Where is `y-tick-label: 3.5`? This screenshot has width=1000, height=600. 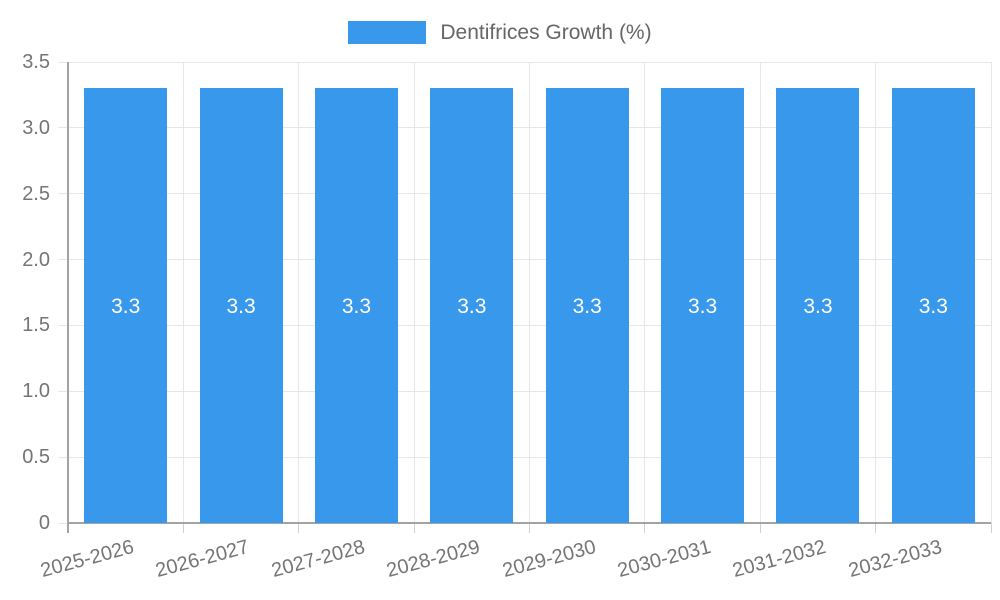 y-tick-label: 3.5 is located at coordinates (36, 62).